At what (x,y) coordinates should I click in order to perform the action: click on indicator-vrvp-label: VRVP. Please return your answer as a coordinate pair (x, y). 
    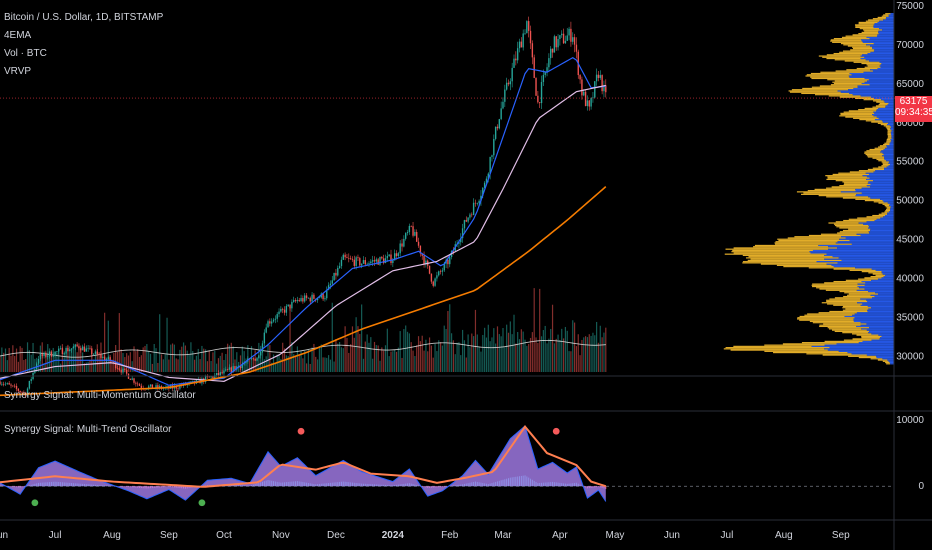
    Looking at the image, I should click on (18, 71).